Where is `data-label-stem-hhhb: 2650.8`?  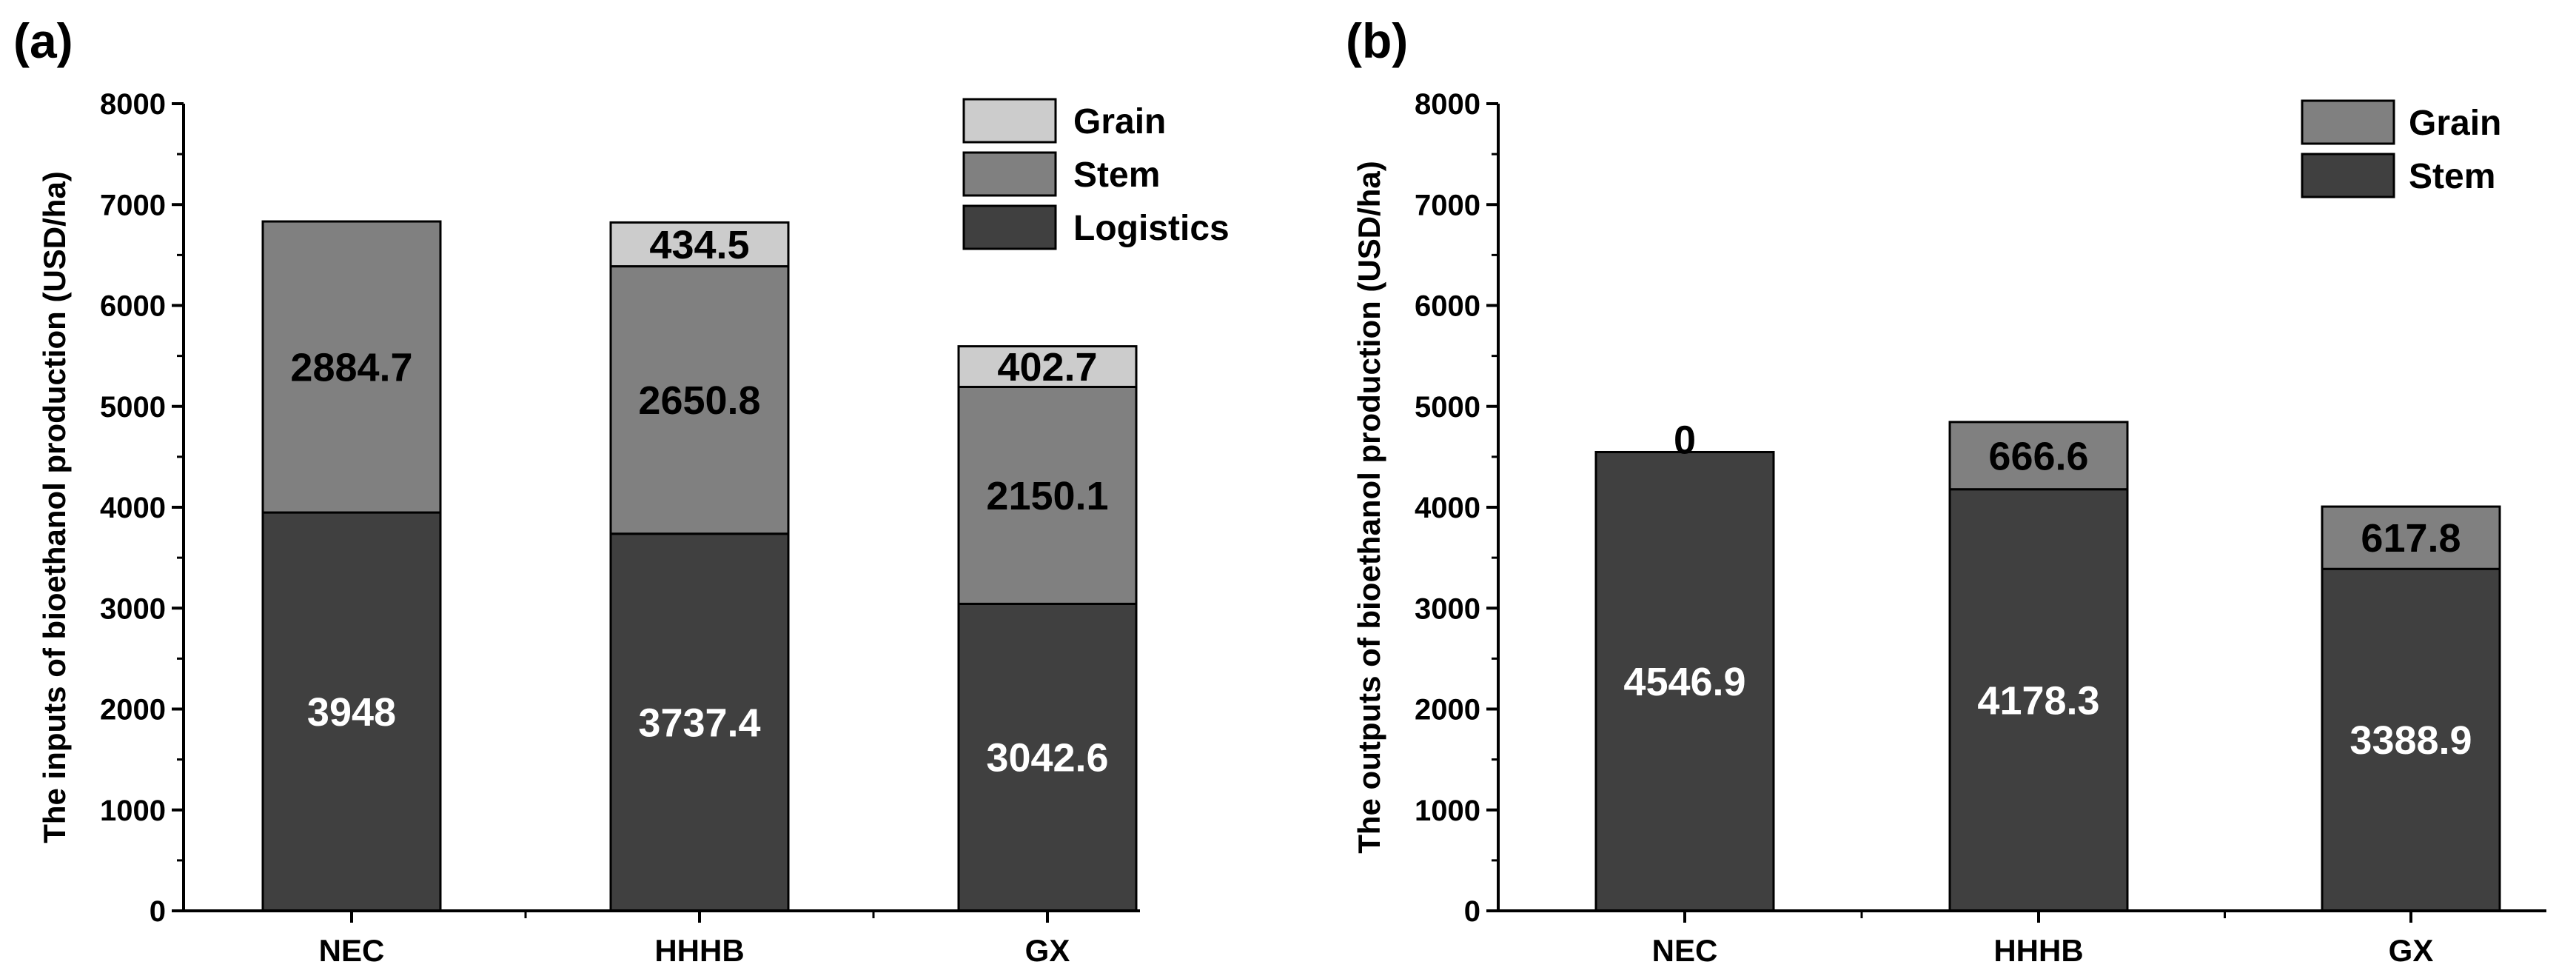 data-label-stem-hhhb: 2650.8 is located at coordinates (699, 400).